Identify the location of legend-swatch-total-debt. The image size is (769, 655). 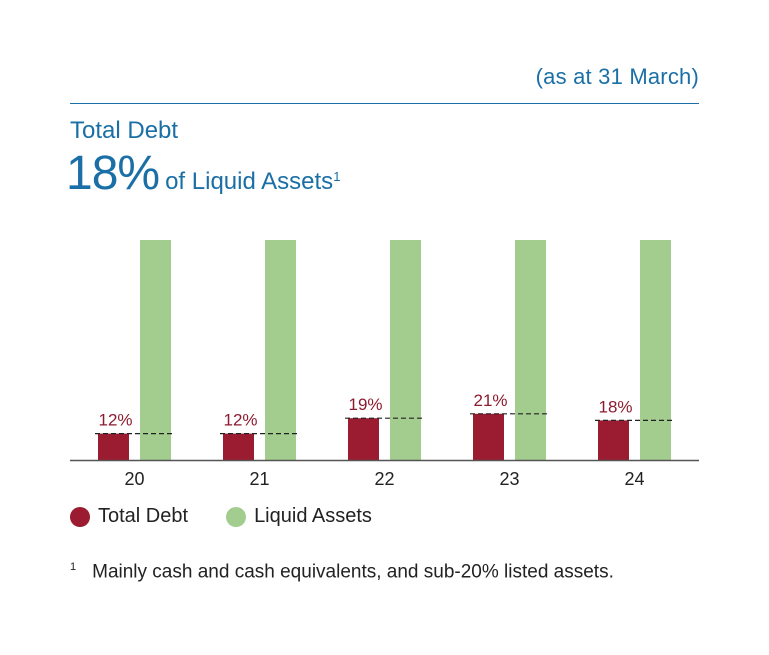
(80, 516).